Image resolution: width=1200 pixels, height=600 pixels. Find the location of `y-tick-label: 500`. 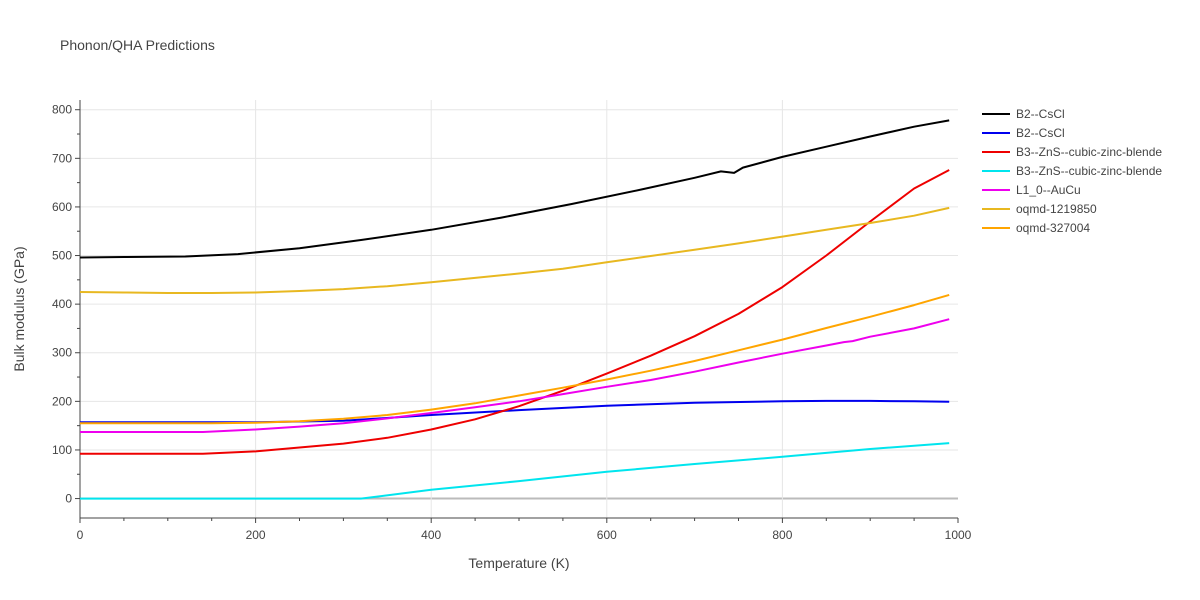

y-tick-label: 500 is located at coordinates (62, 256).